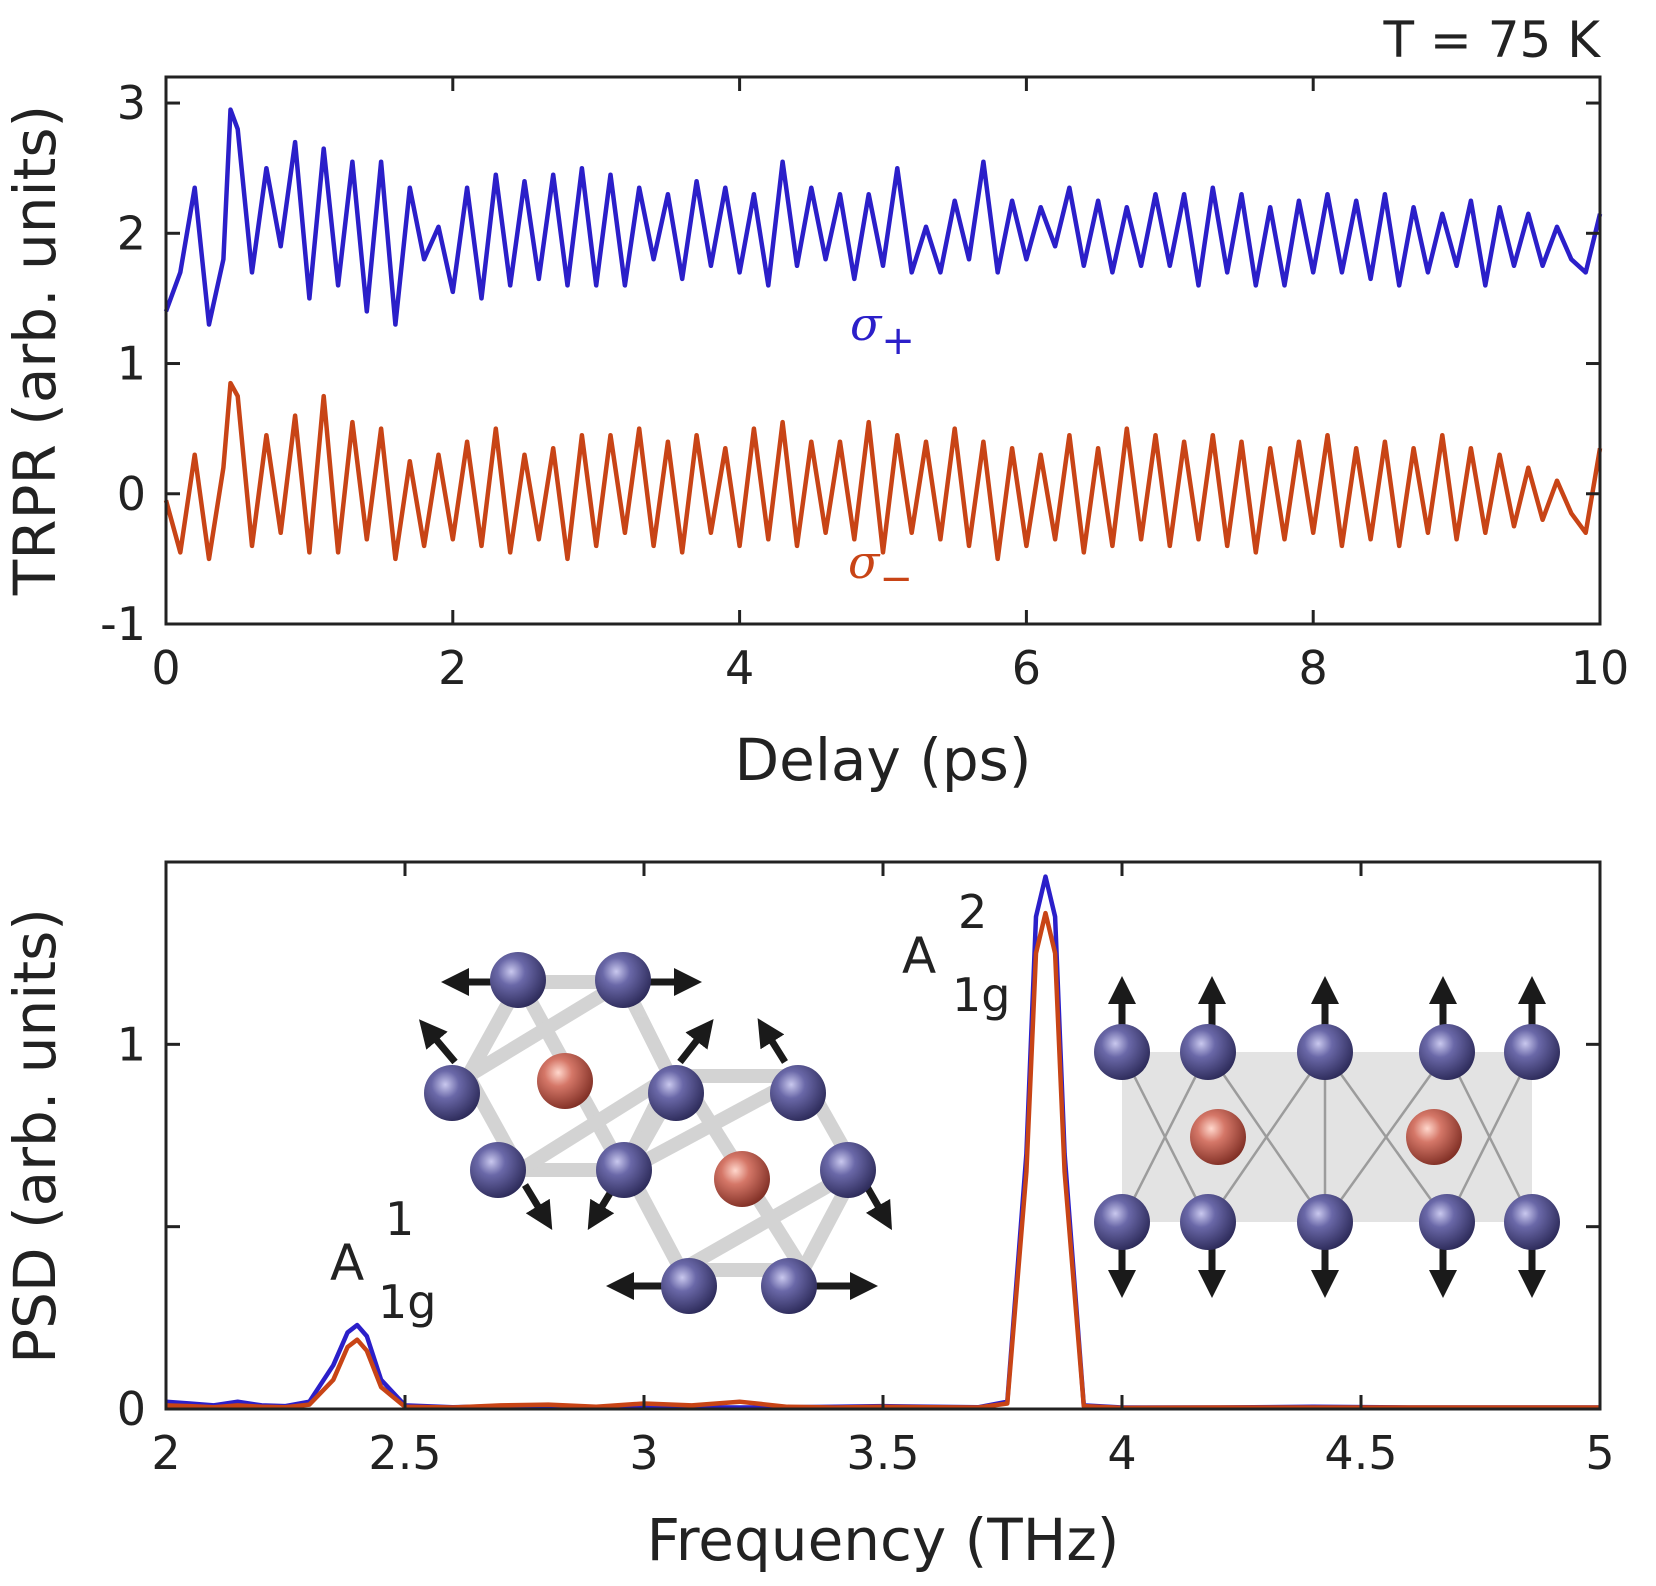 Image resolution: width=1656 pixels, height=1586 pixels. Describe the element at coordinates (399, 1219) in the screenshot. I see `peak1-sup: 1` at that location.